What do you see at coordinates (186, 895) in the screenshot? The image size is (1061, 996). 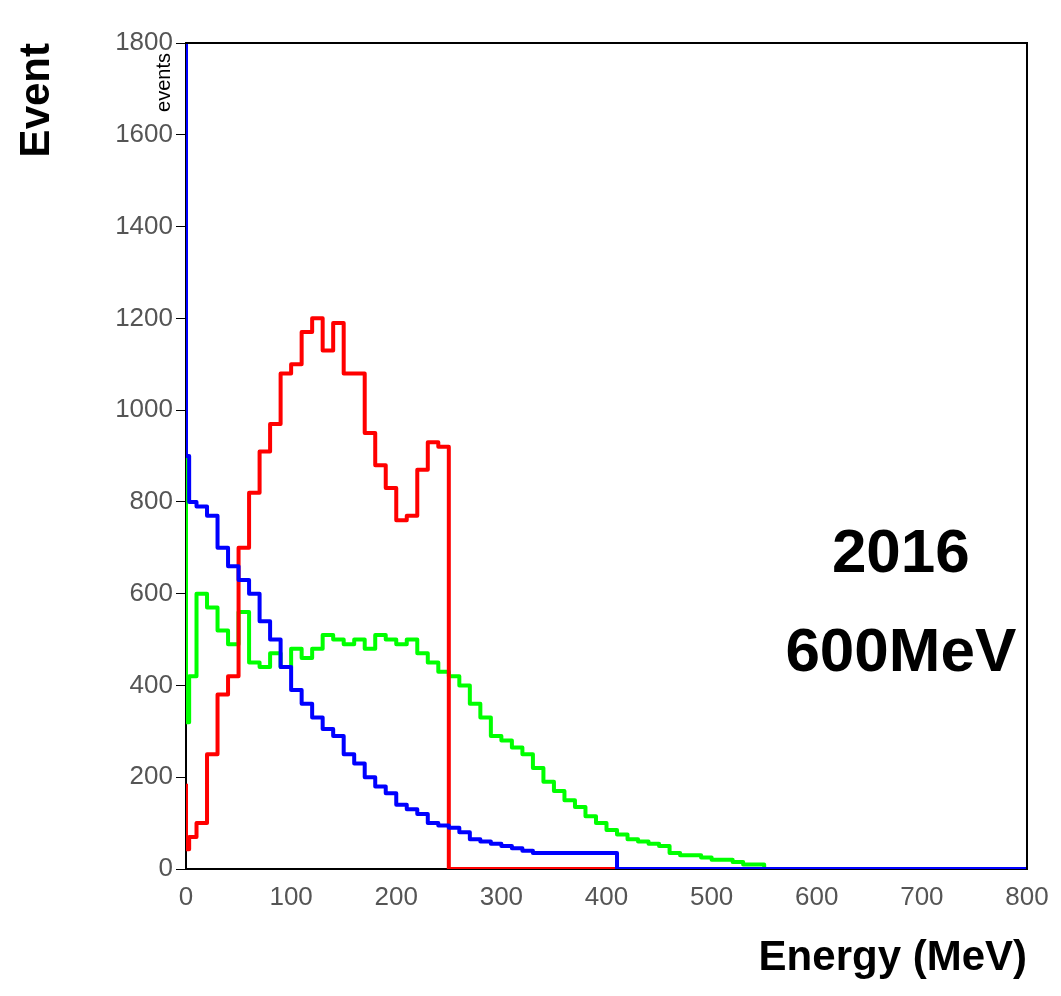 I see `x-tick-label: 0` at bounding box center [186, 895].